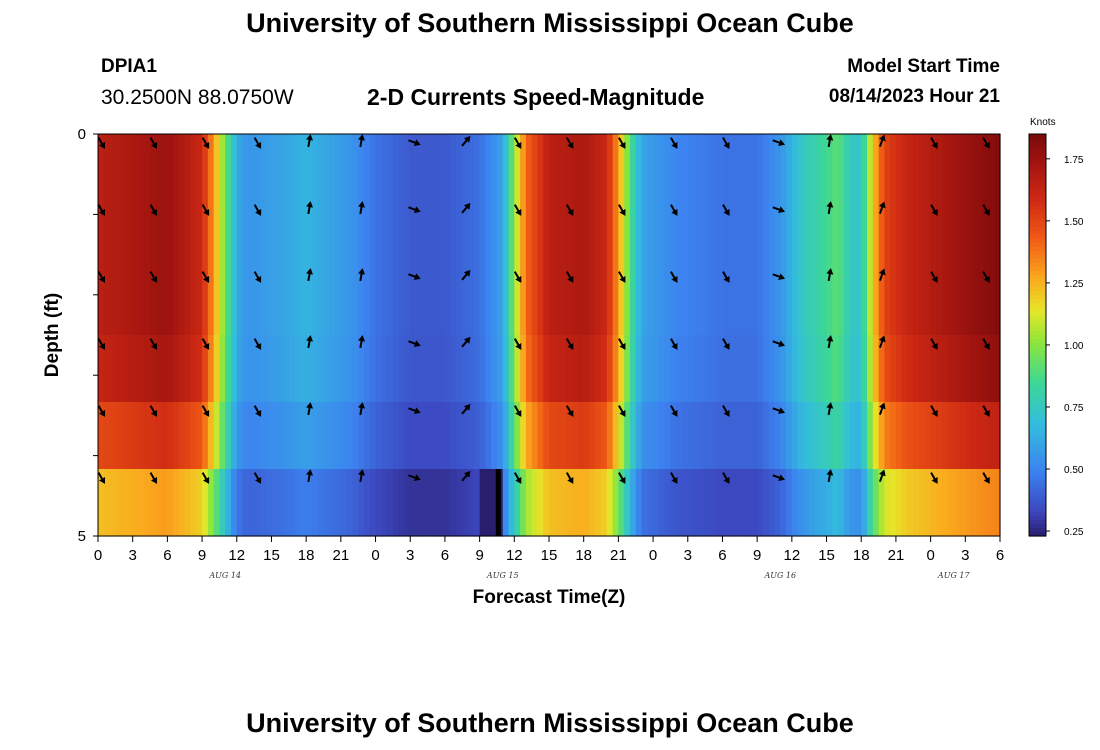 The height and width of the screenshot is (750, 1100). What do you see at coordinates (1074, 160) in the screenshot?
I see `colorbar-tick-label: 1.75` at bounding box center [1074, 160].